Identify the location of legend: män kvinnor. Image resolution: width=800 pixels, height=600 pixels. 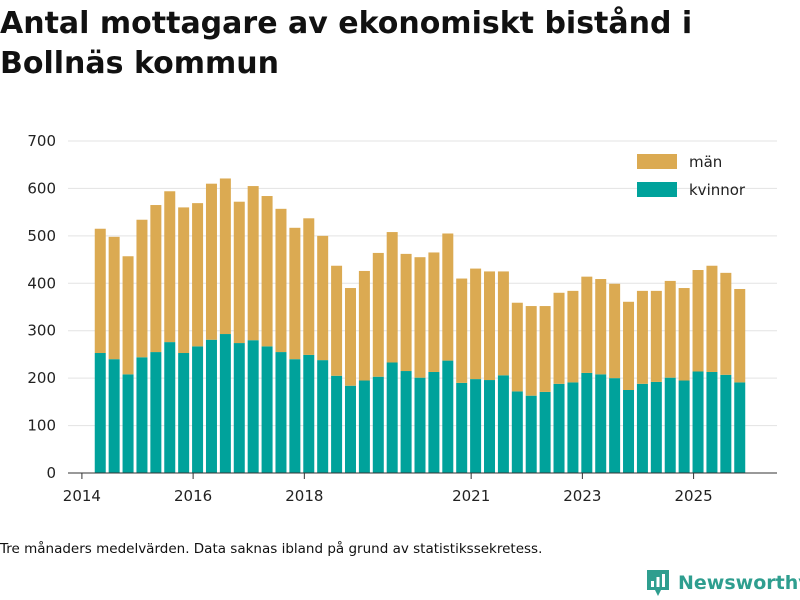
(691, 176).